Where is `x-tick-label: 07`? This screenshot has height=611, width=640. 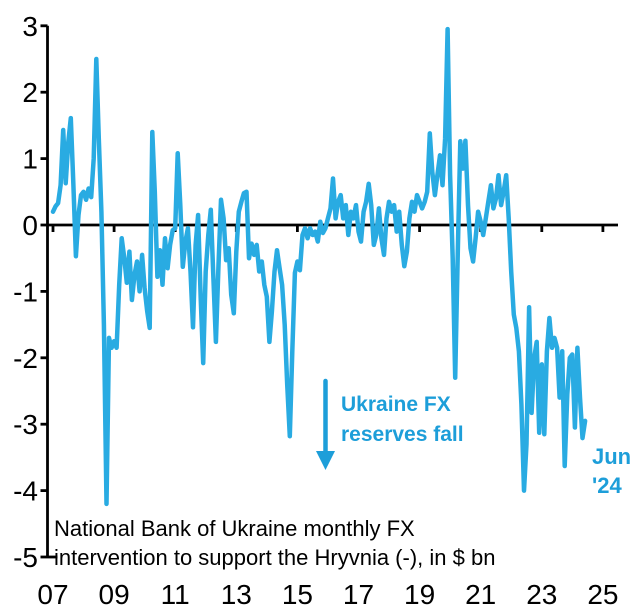
x-tick-label: 07 is located at coordinates (52, 594).